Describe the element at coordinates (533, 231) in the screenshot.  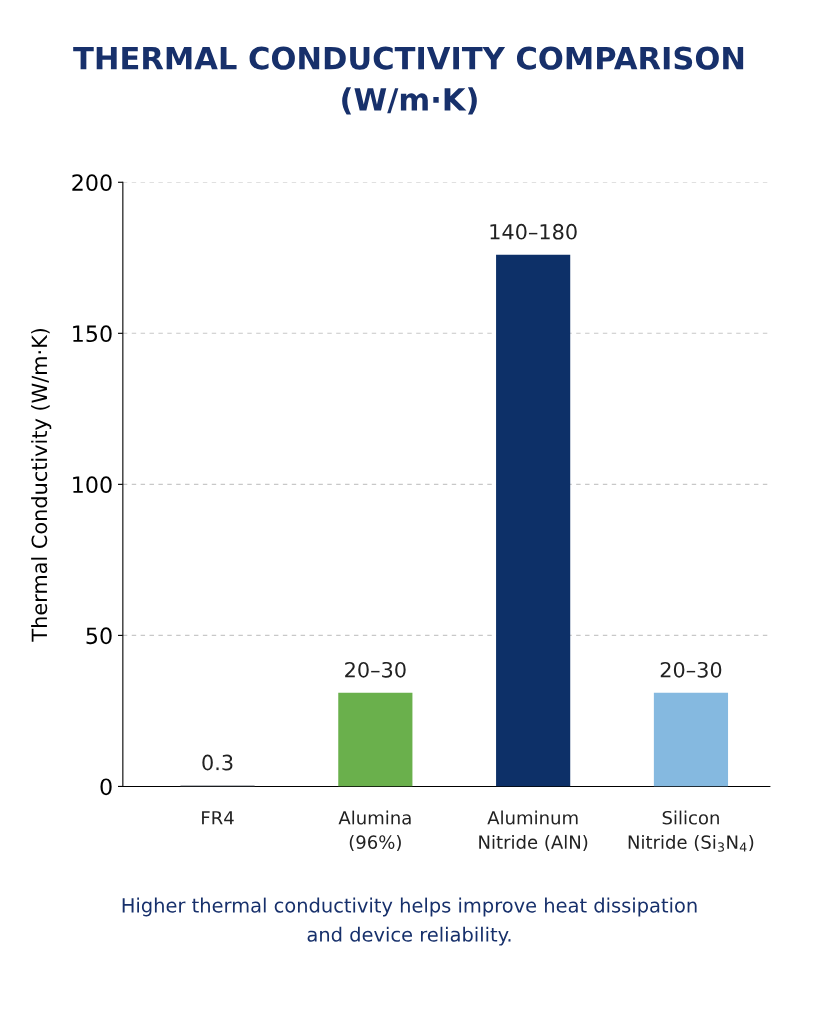
I see `data-label: 140–180` at that location.